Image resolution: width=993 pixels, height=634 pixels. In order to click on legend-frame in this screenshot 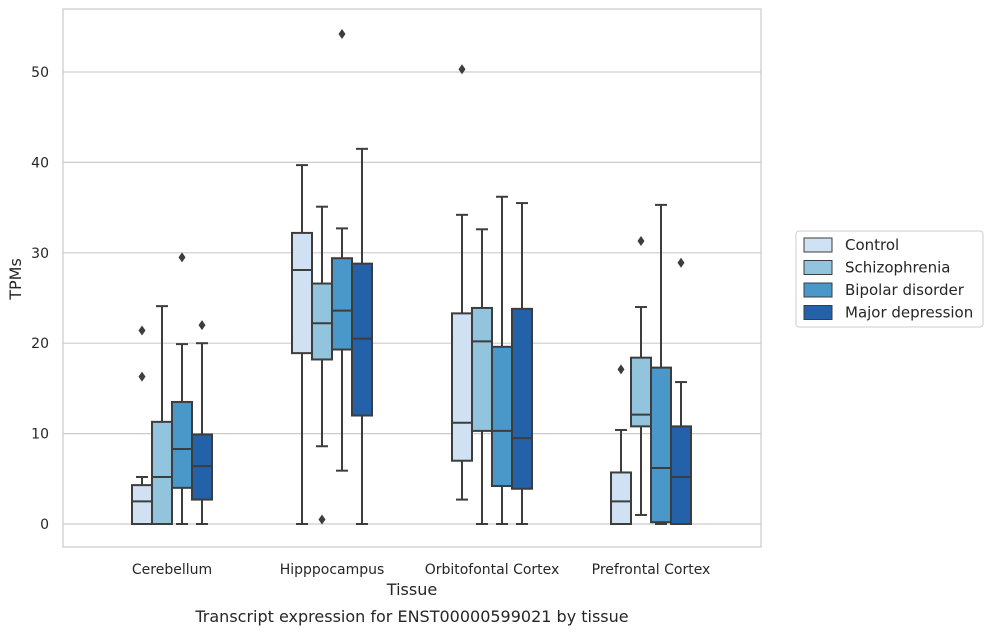, I will do `click(889, 279)`.